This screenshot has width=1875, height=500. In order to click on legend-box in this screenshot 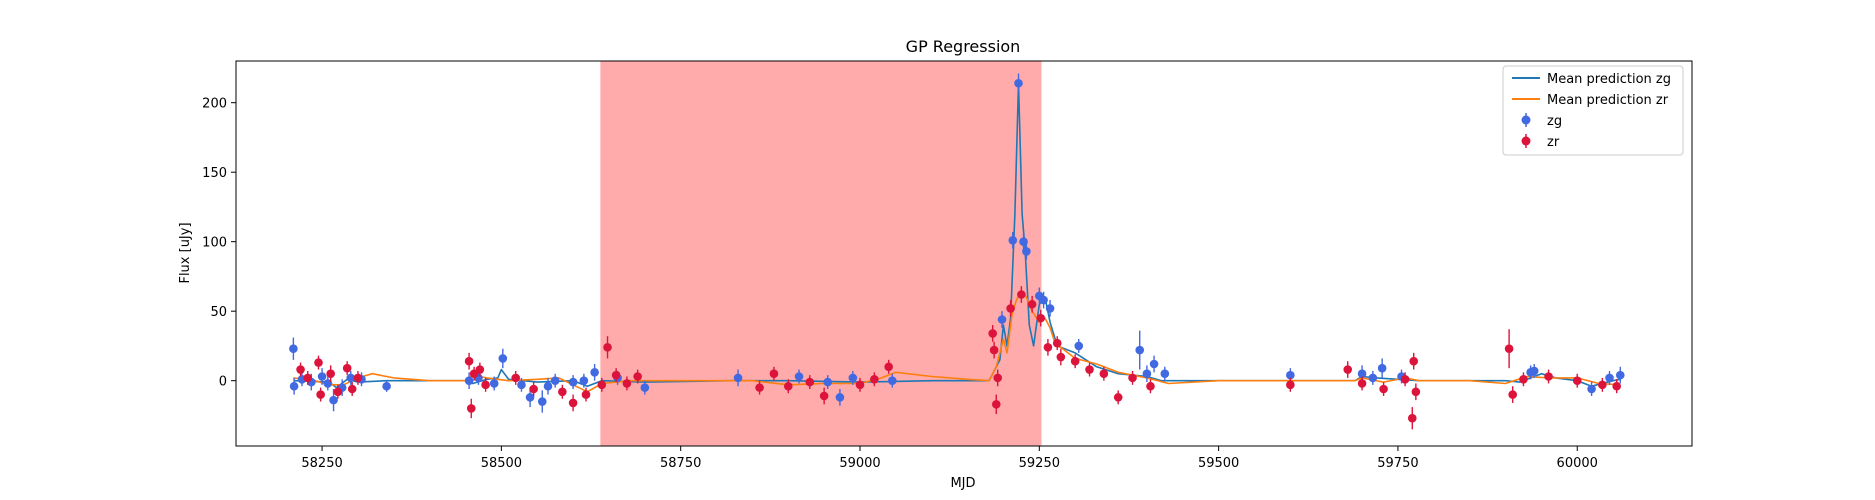, I will do `click(1593, 110)`.